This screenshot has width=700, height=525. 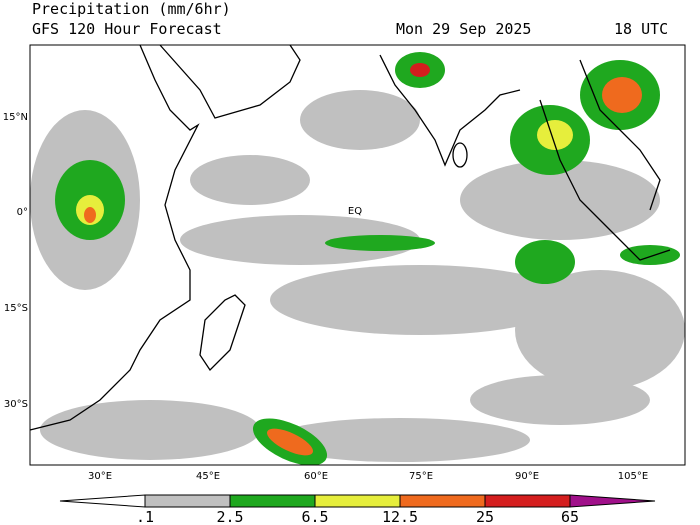 I want to click on colorbar-label: 65, so click(x=570, y=516).